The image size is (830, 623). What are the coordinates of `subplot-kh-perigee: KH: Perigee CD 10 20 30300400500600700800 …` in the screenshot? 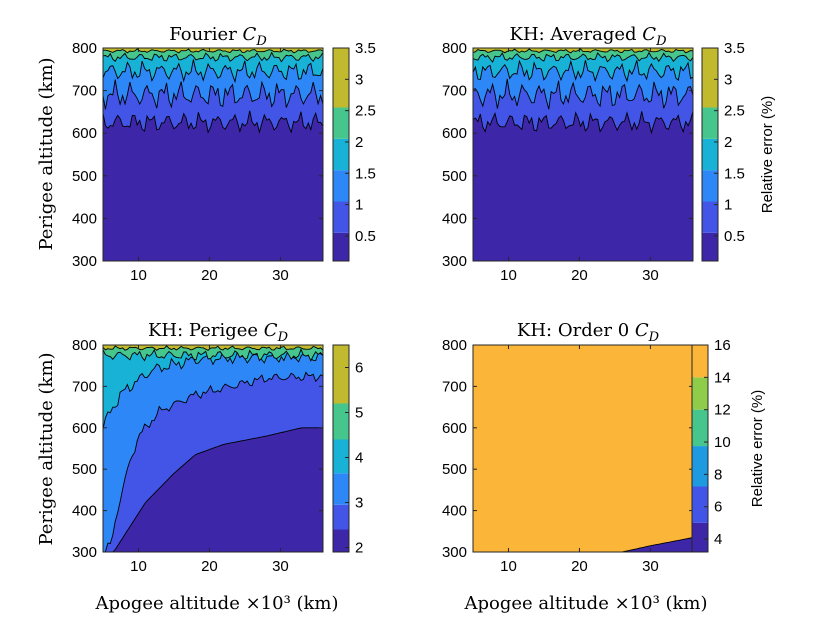 It's located at (217, 447).